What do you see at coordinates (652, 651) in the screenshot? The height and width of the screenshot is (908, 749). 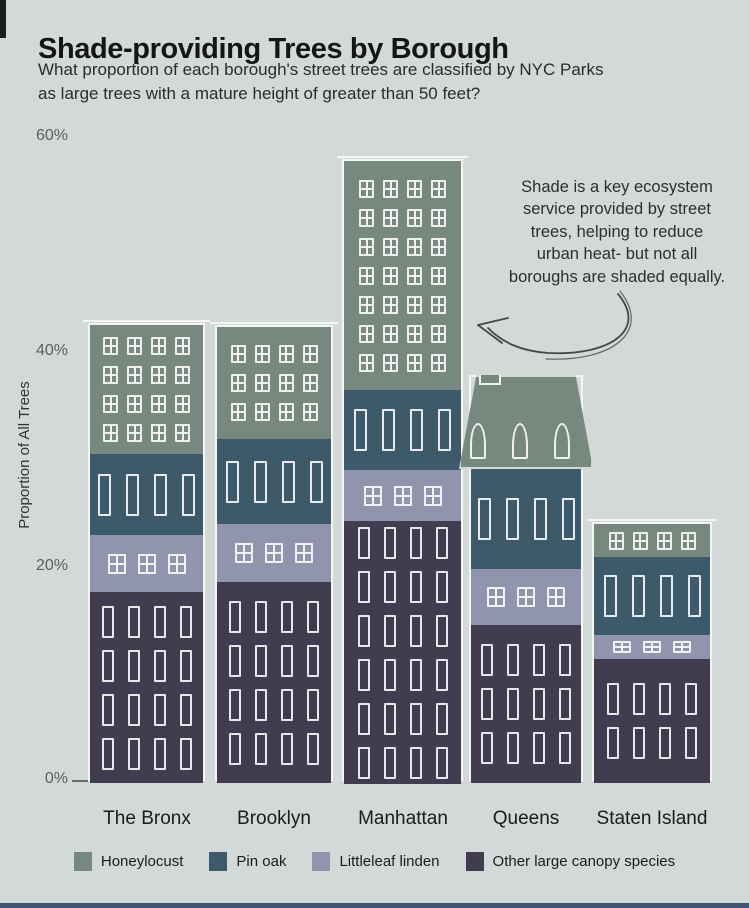 I see `bar-staten-island` at bounding box center [652, 651].